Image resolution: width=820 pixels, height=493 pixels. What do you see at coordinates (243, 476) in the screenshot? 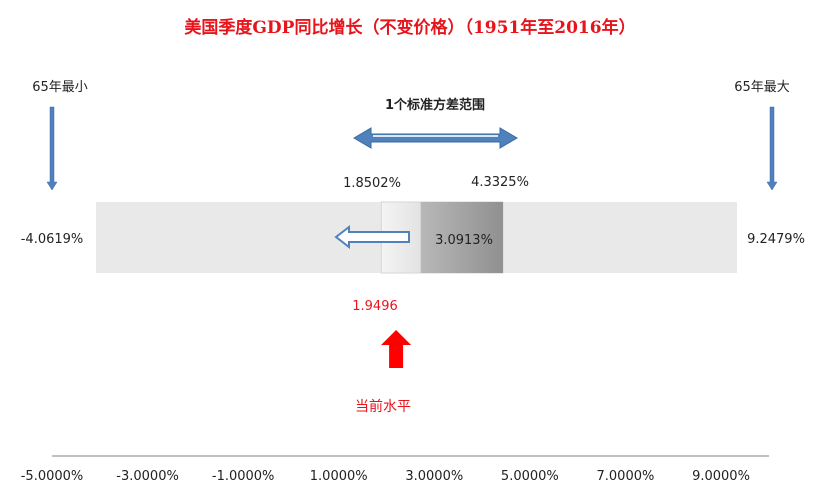
I see `x-tick-label: -1.0000%` at bounding box center [243, 476].